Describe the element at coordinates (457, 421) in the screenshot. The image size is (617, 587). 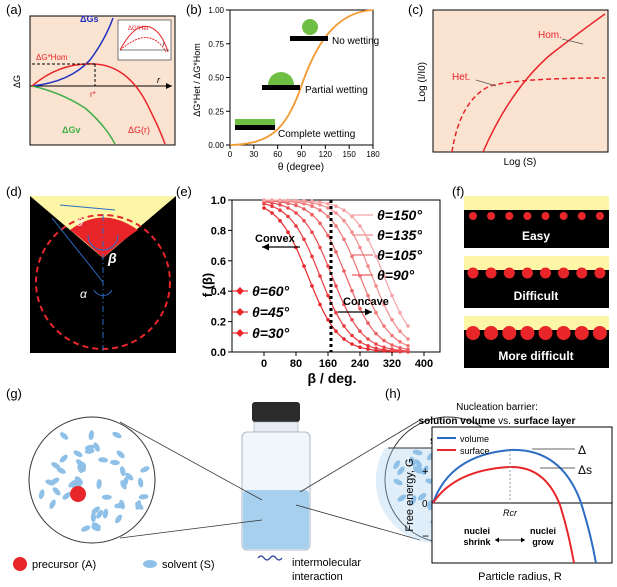
I see `panel-h-title-volume: solution volume` at that location.